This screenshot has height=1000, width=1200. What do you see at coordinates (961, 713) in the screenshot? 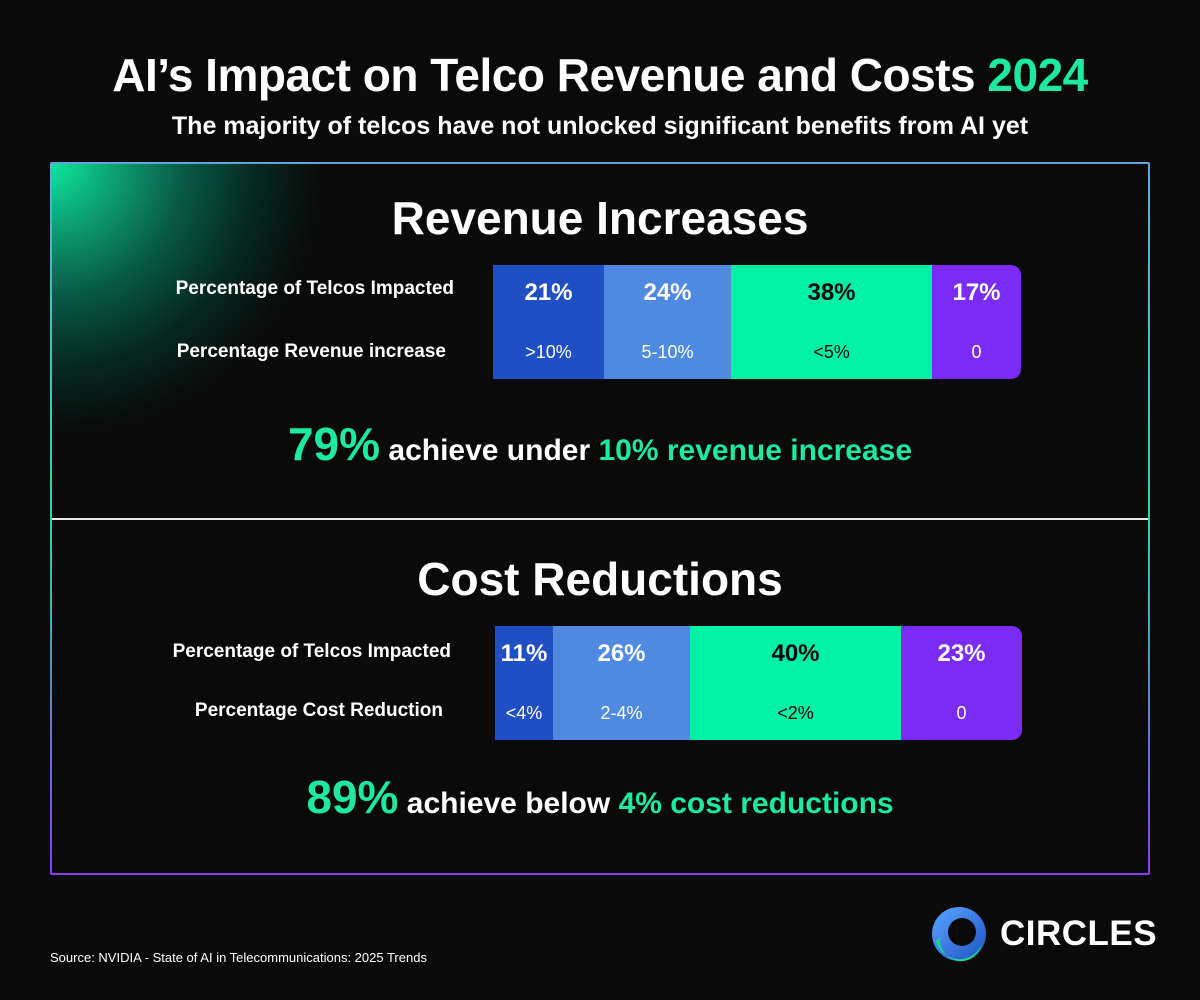
I see `cost-segment-category-label: 0` at bounding box center [961, 713].